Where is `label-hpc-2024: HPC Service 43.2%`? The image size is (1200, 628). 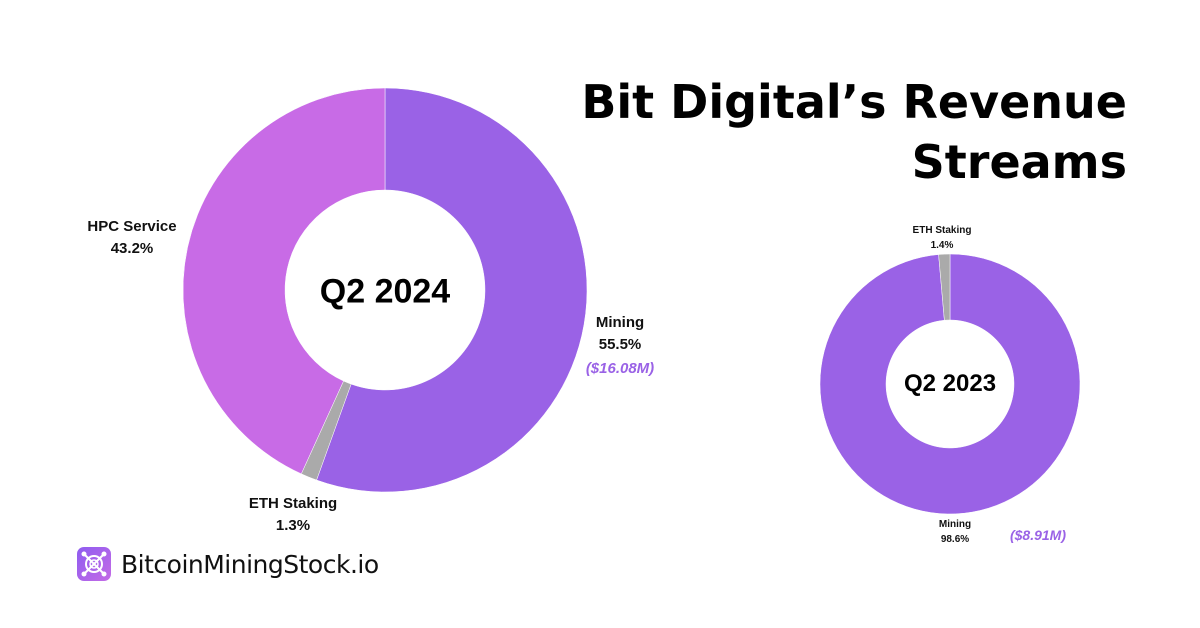 label-hpc-2024: HPC Service 43.2% is located at coordinates (131, 238).